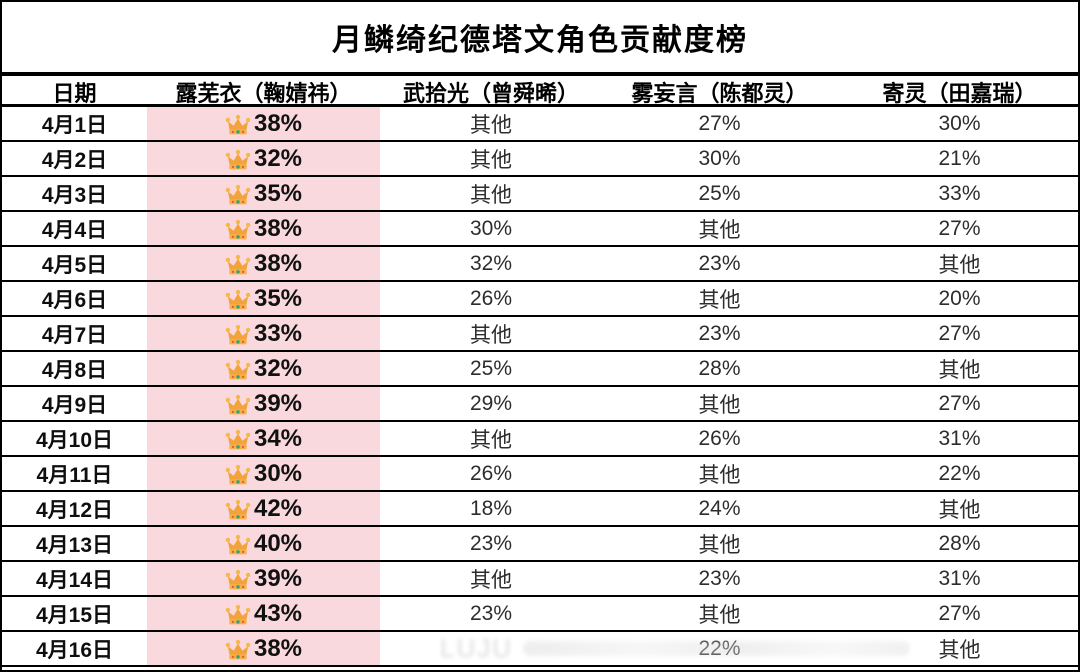  I want to click on lead-value-cell: 35%, so click(263, 193).